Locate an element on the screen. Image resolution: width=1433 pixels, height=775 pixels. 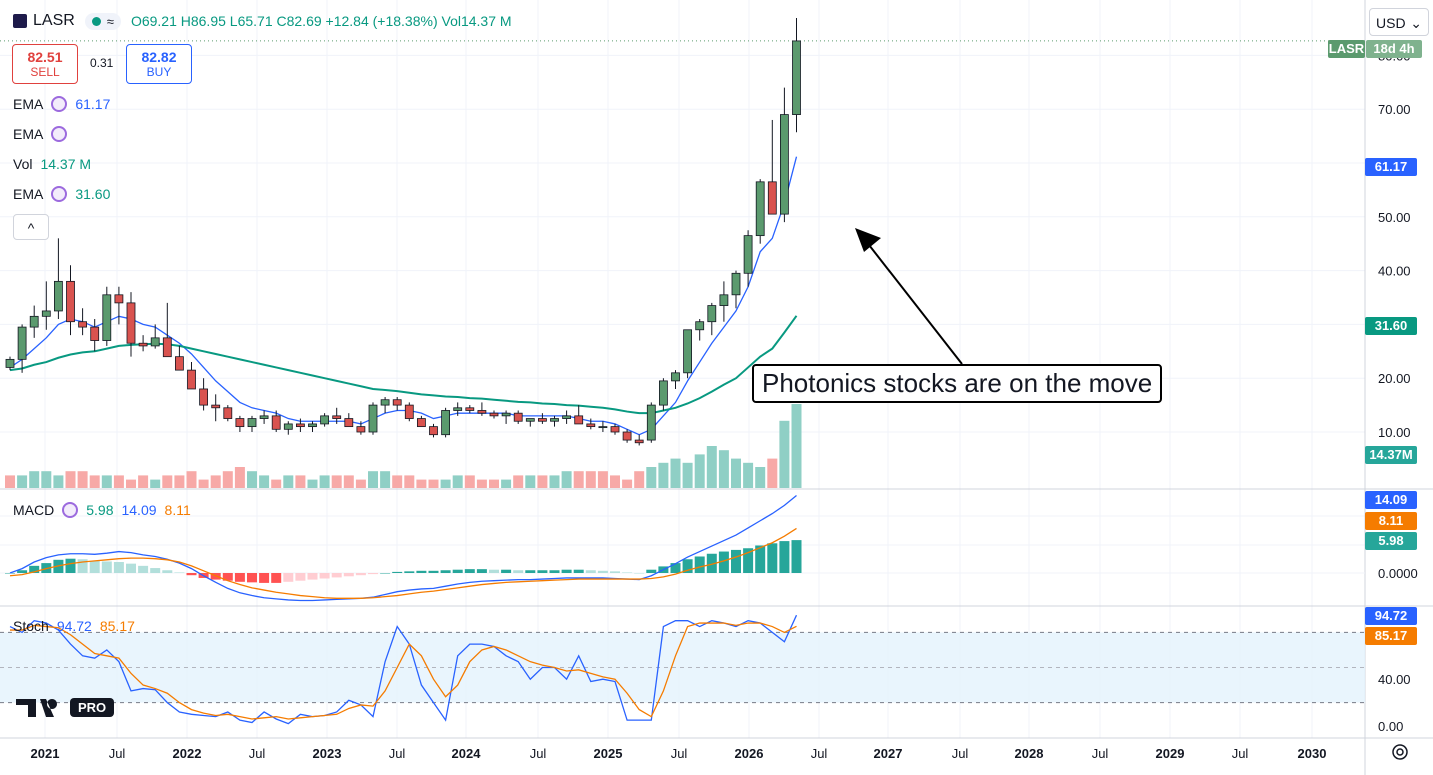
currency-select: USD ⌄ is located at coordinates (1399, 22).